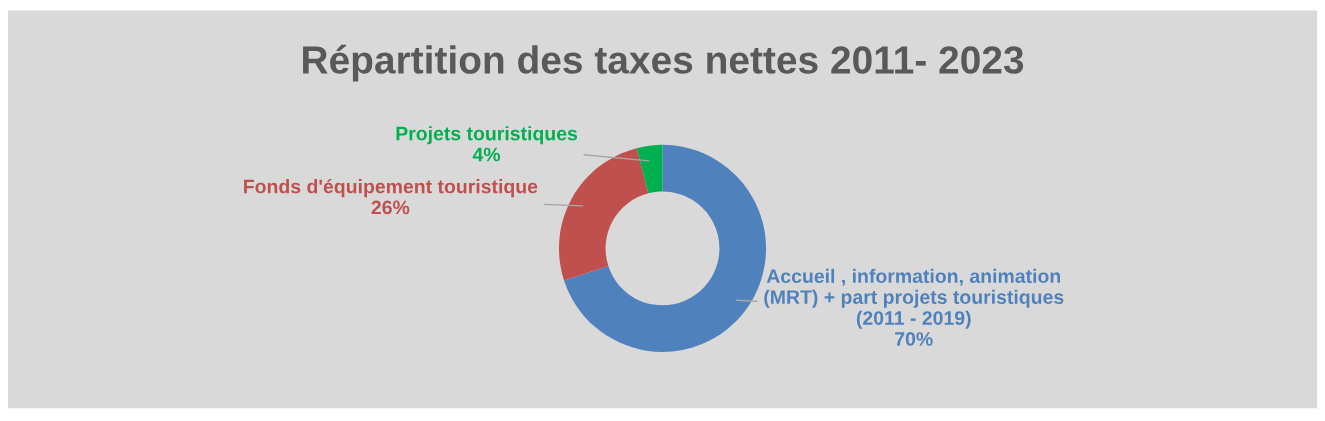 This screenshot has width=1325, height=421. Describe the element at coordinates (663, 63) in the screenshot. I see `chart-title: Répartition des taxes nettes 2011- 2023` at that location.